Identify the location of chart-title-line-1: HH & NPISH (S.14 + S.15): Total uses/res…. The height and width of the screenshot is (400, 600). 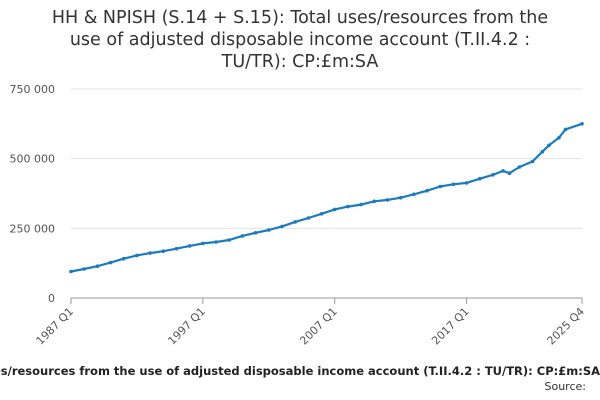
(300, 18).